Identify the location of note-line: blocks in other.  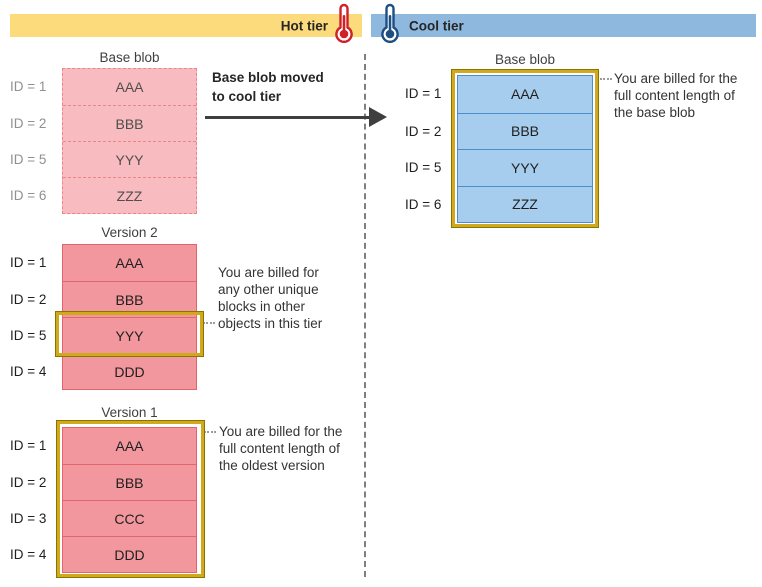
(262, 306).